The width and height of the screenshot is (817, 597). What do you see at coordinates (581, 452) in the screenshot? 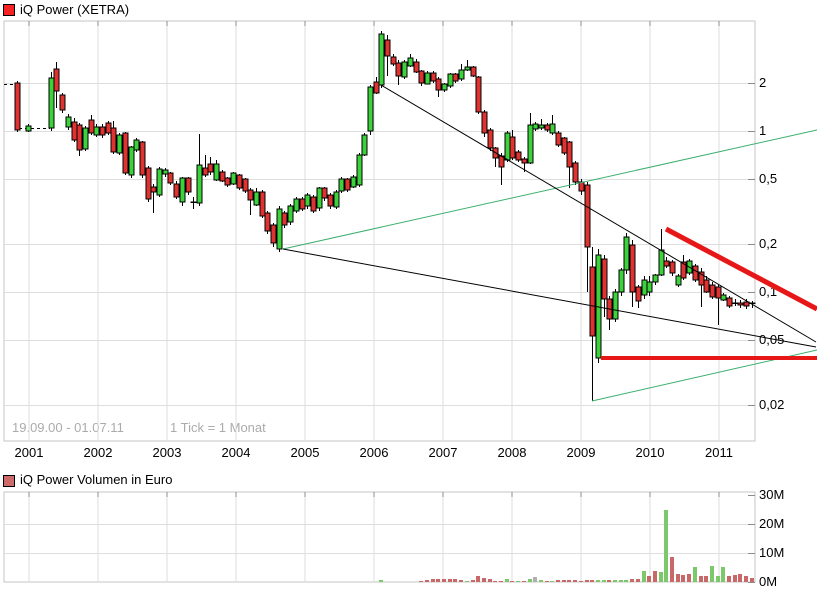
I see `x-axis-year-label-2009: 2009` at bounding box center [581, 452].